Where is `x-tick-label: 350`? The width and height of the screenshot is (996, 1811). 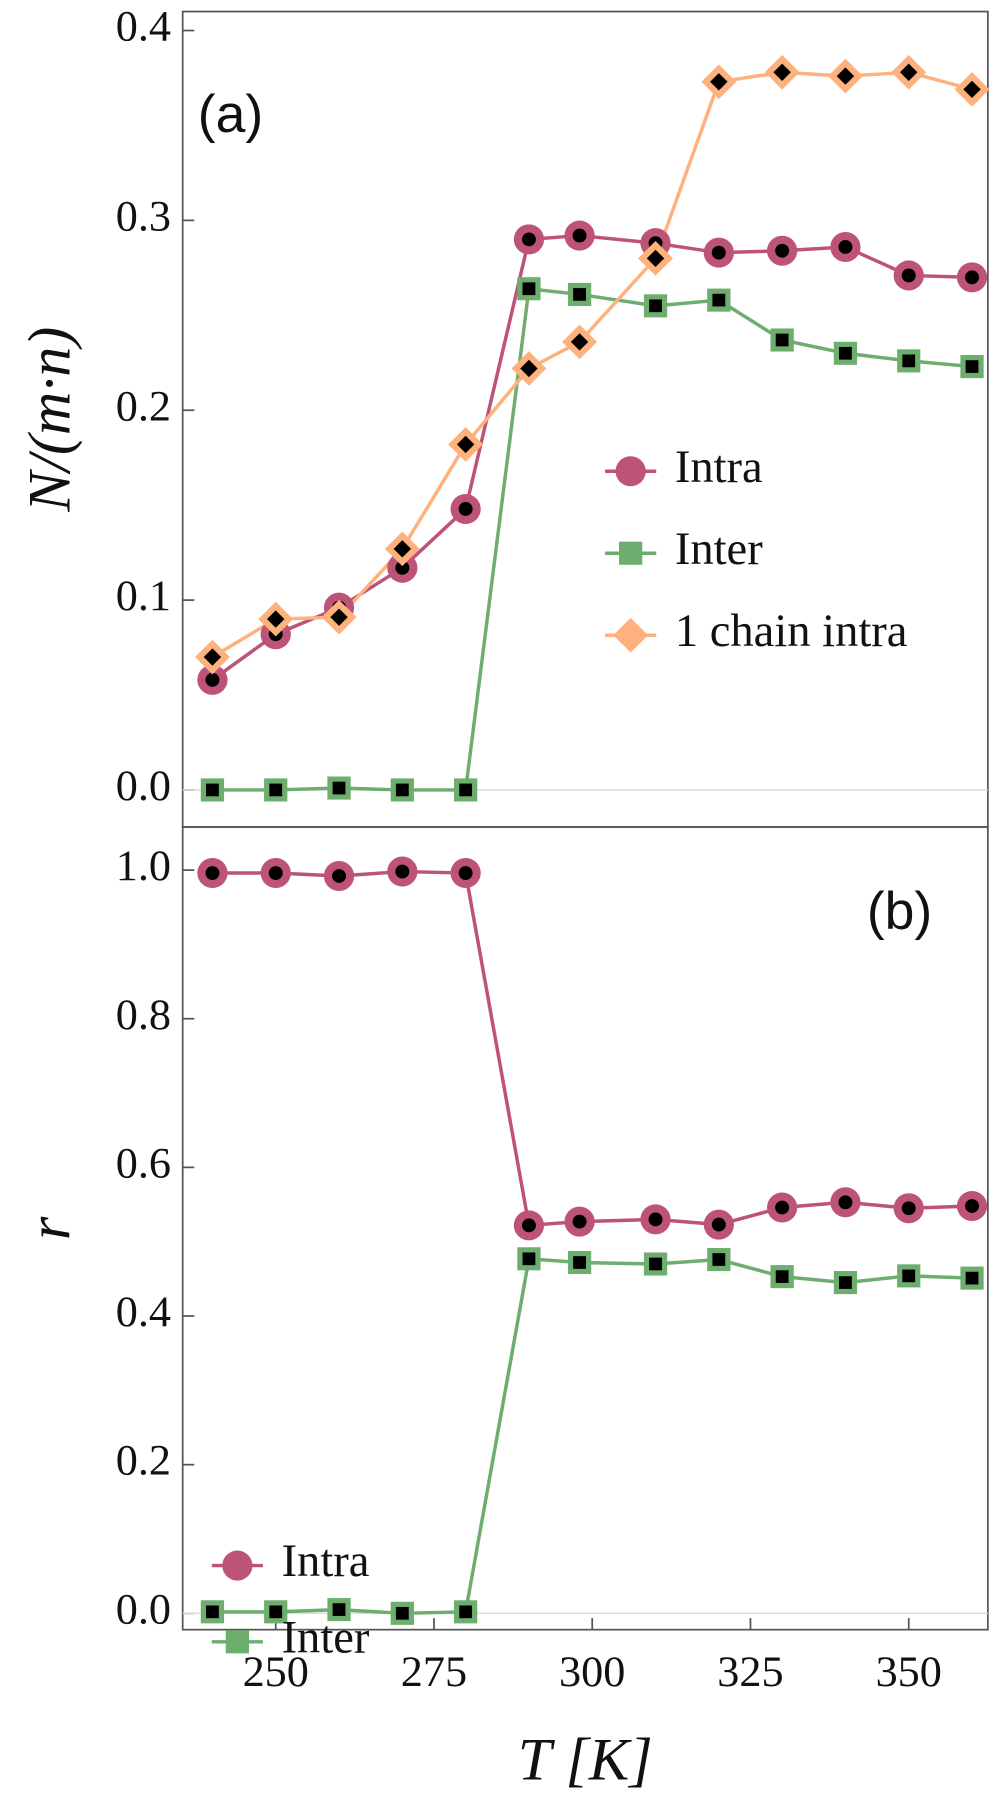
x-tick-label: 350 is located at coordinates (909, 1671).